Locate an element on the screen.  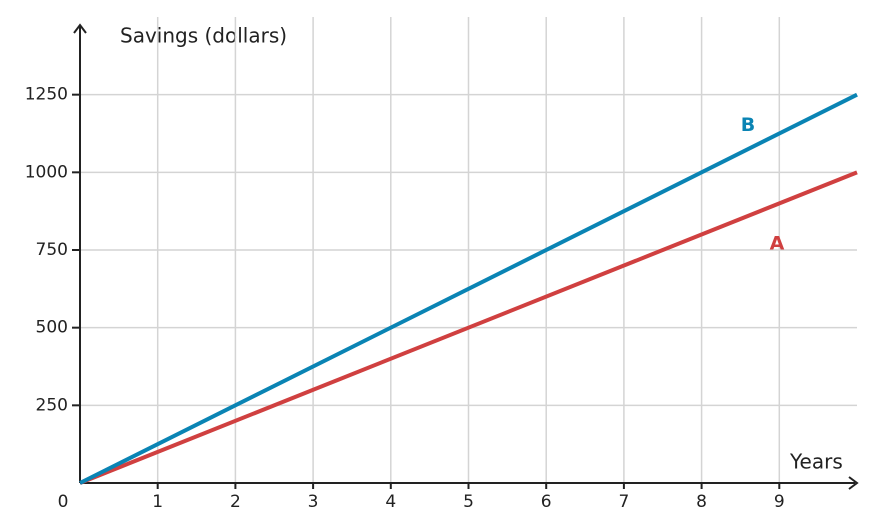
y-tick-label: 750 is located at coordinates (52, 250).